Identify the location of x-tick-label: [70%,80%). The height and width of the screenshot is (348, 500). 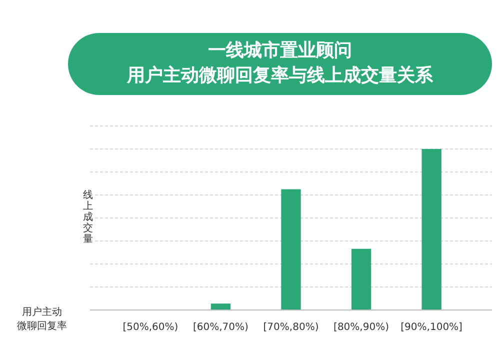
(291, 327).